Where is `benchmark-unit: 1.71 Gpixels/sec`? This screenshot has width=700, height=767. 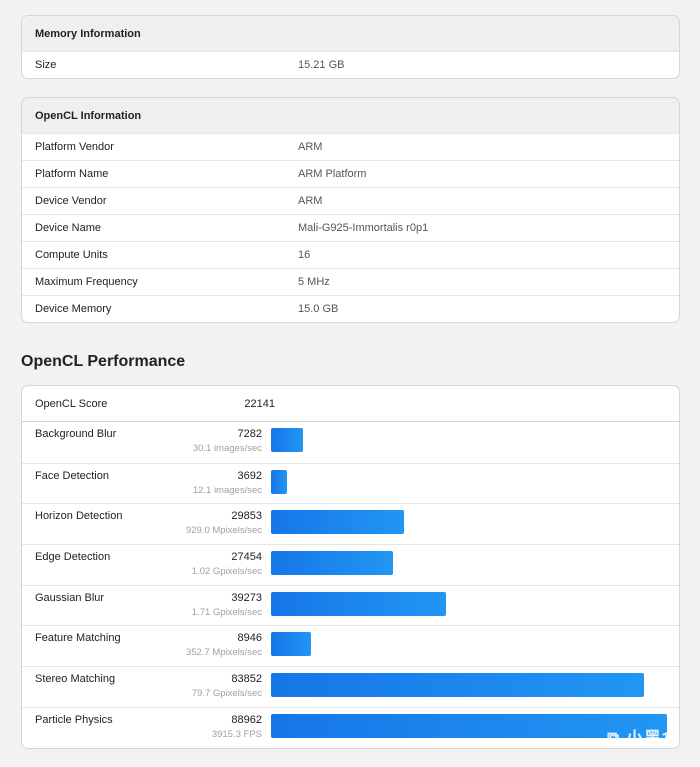 benchmark-unit: 1.71 Gpixels/sec is located at coordinates (226, 612).